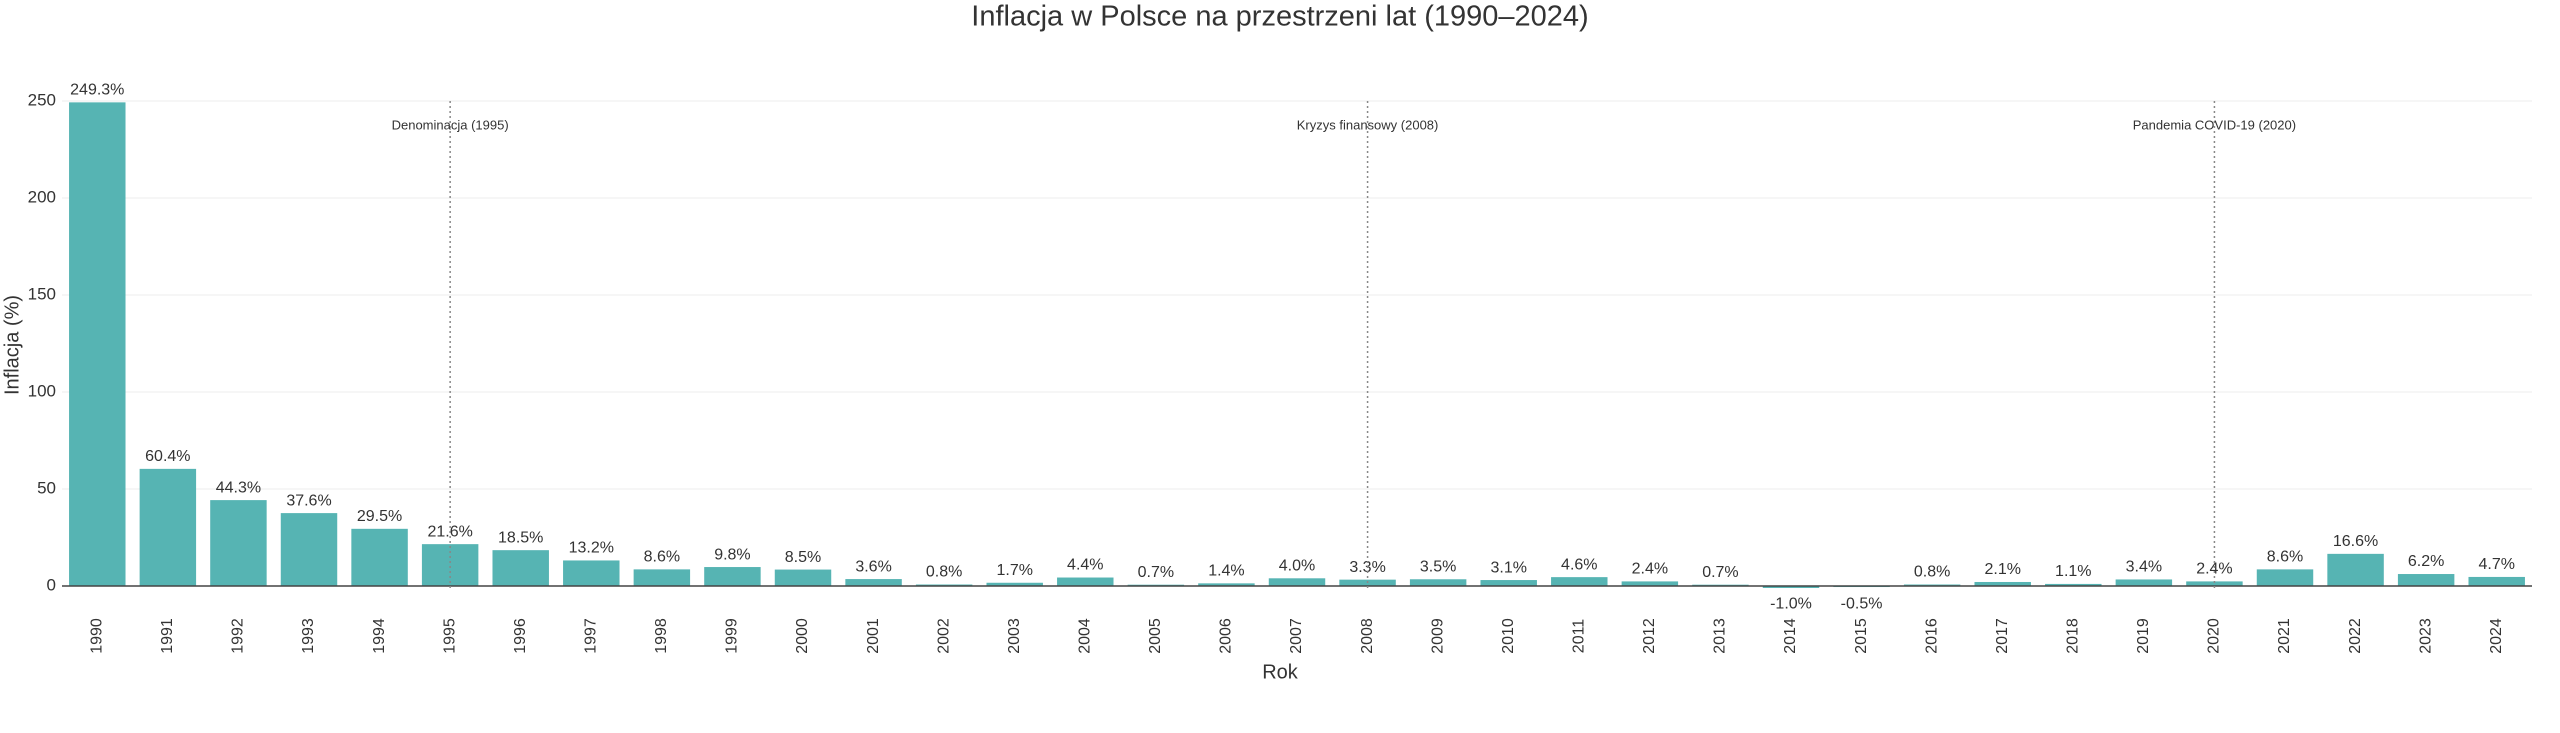 The image size is (2560, 733). What do you see at coordinates (1155, 636) in the screenshot?
I see `x-tick-label: 2005` at bounding box center [1155, 636].